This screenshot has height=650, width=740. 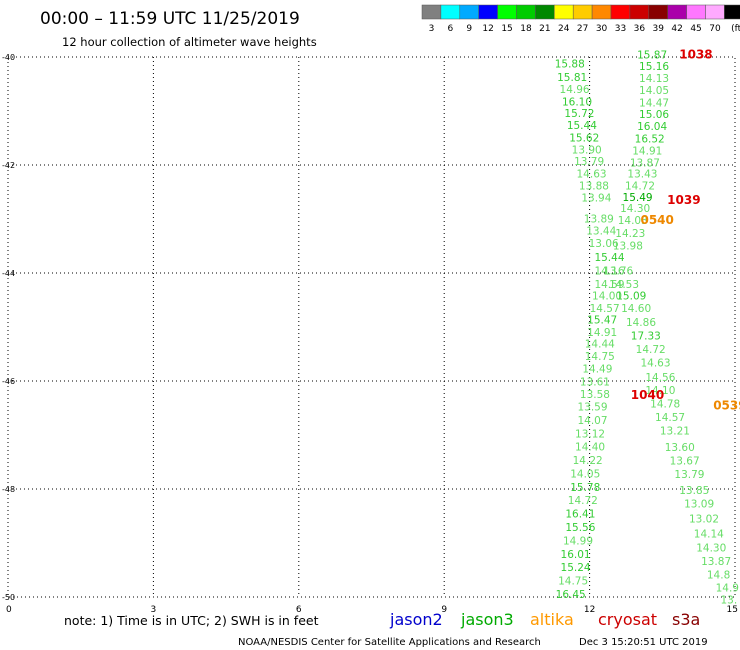 What do you see at coordinates (487, 619) in the screenshot?
I see `satellite-legend-jason3: jason3` at bounding box center [487, 619].